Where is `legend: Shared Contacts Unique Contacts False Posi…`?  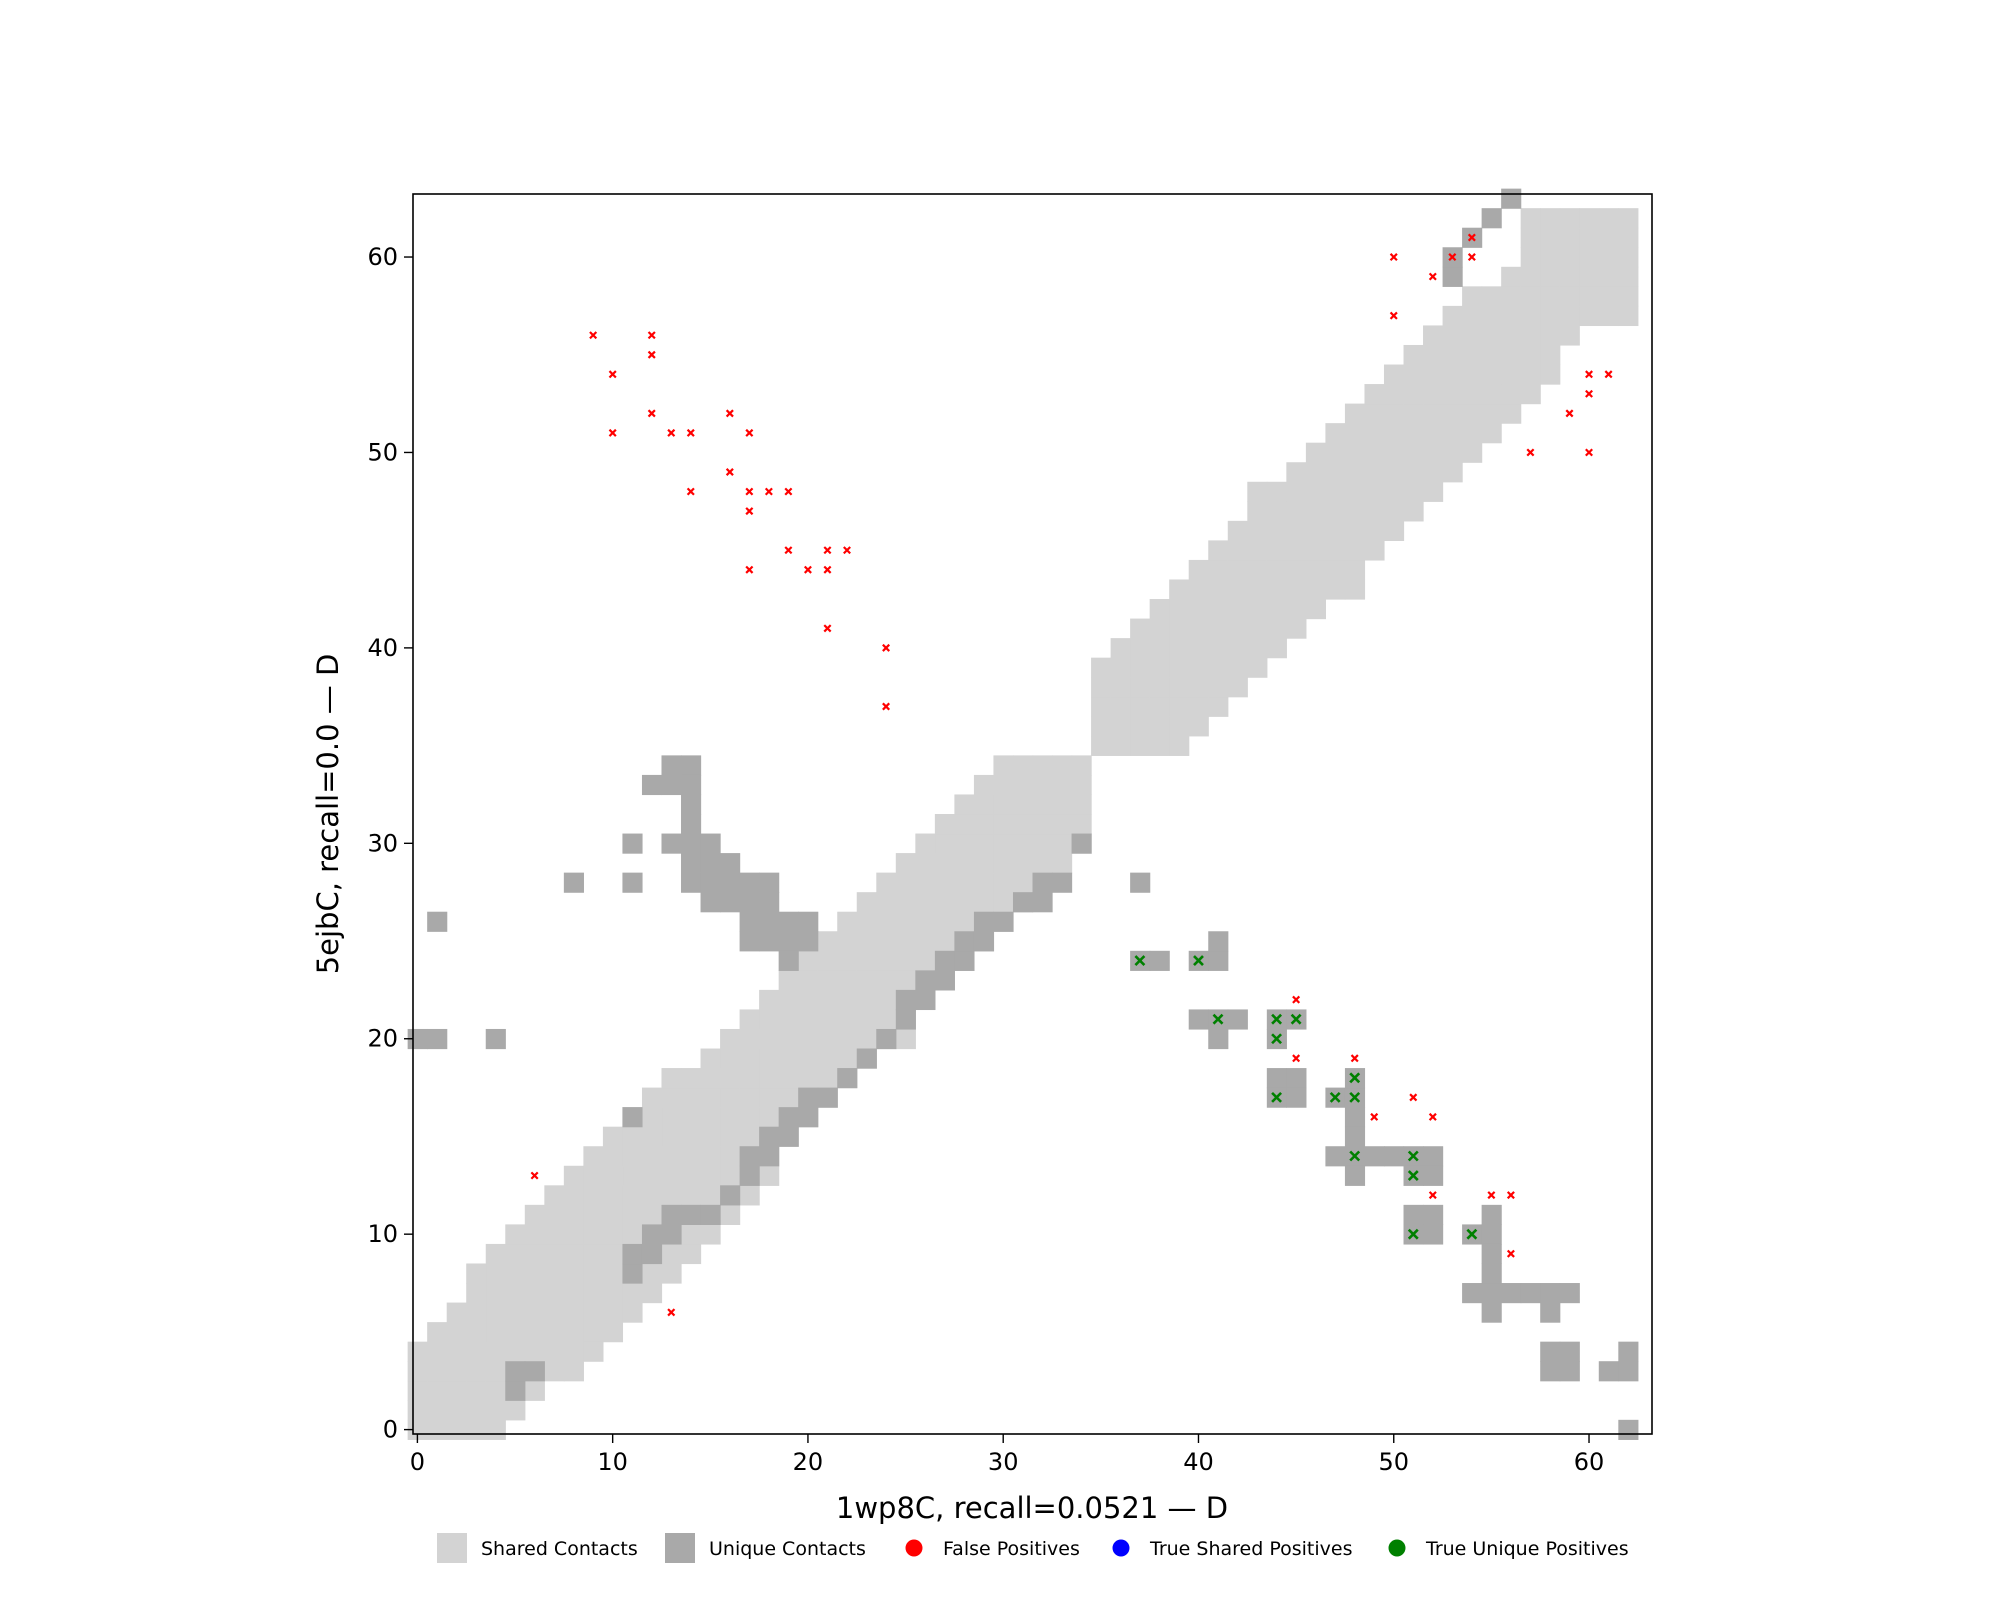
legend: Shared Contacts Unique Contacts False Posi… is located at coordinates (1033, 1548).